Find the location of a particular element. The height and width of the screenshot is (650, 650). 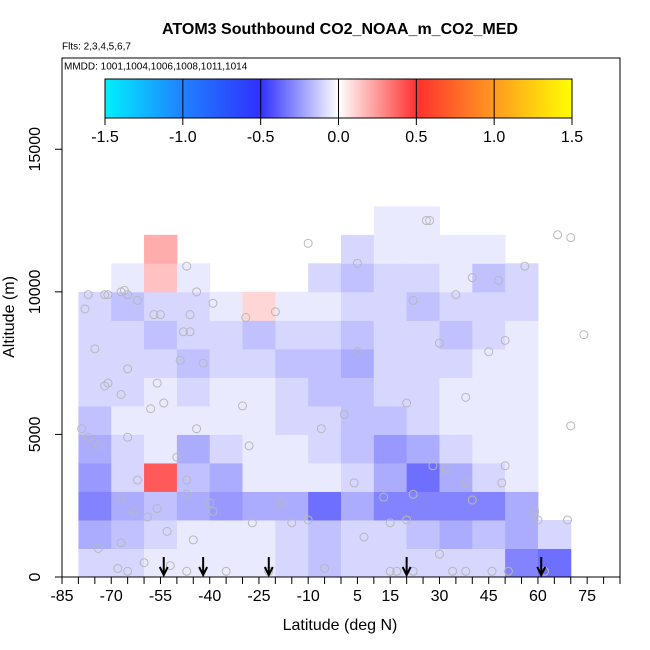

colorbar-tick-label: -1.5 is located at coordinates (105, 137).